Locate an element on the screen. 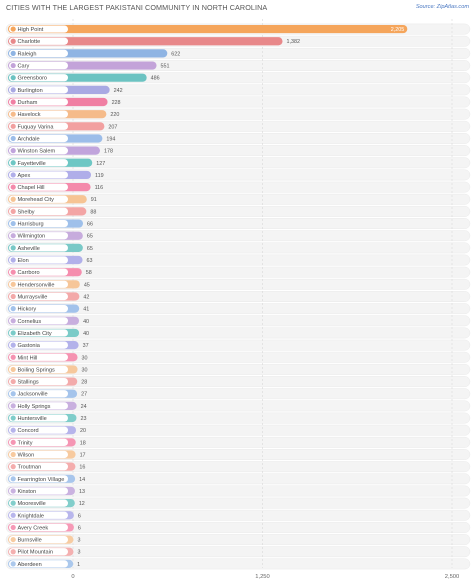  bar-row: Fuquay Varina 207 is located at coordinates (62, 126).